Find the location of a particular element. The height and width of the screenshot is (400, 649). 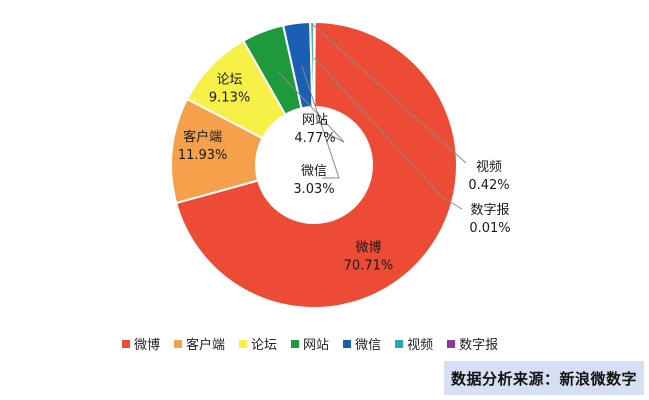

legend-label: 网站 is located at coordinates (316, 345).